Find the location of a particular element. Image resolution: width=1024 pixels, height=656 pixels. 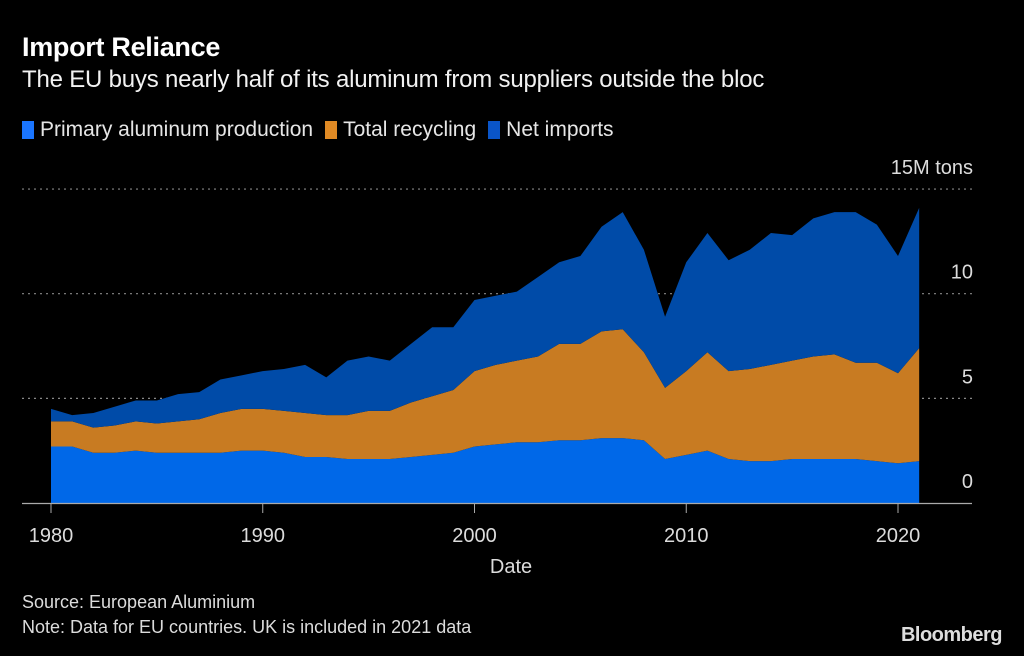

legend-swatch-net-imports is located at coordinates (494, 130).